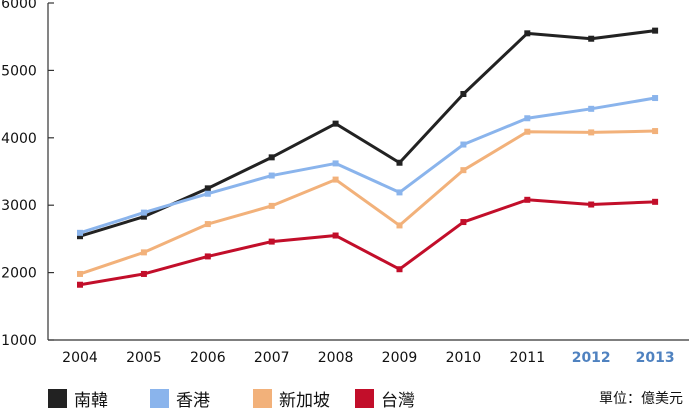 The image size is (689, 416). What do you see at coordinates (527, 358) in the screenshot?
I see `x-tick-label: 2011` at bounding box center [527, 358].